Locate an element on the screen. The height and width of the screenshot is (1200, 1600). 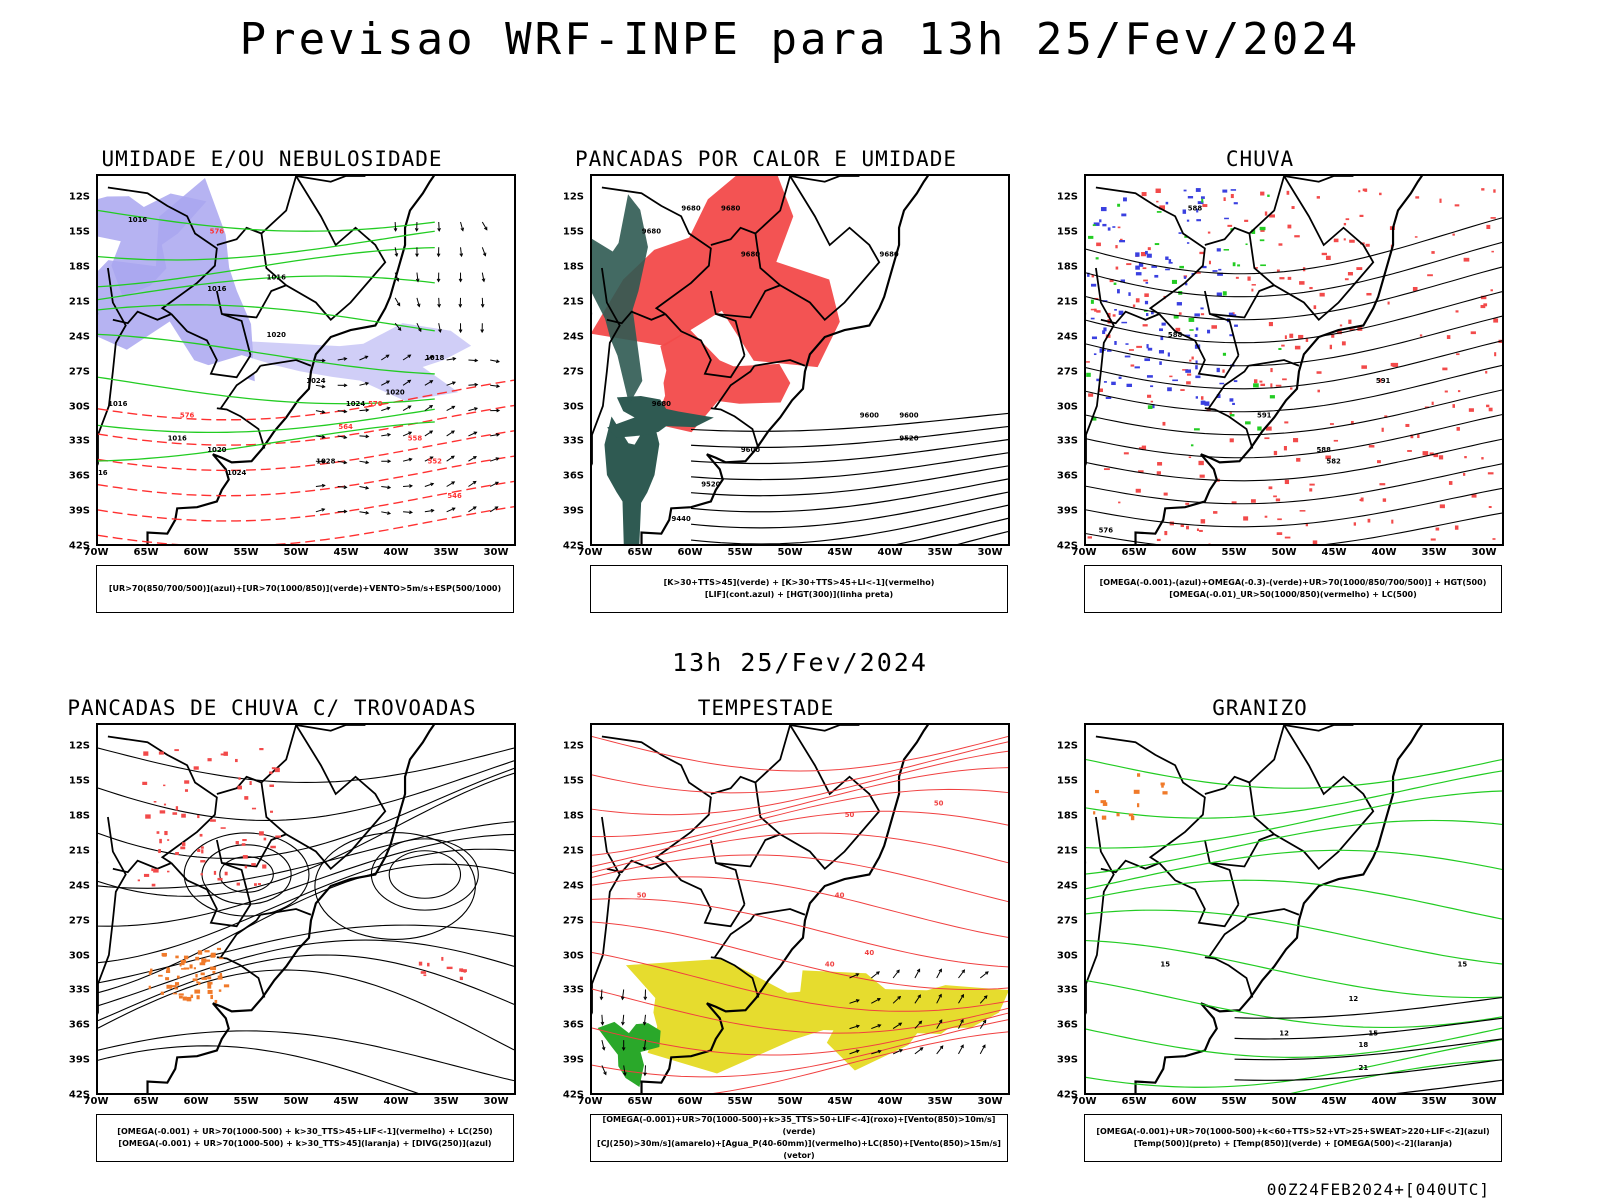
height-label: 9680 is located at coordinates (690, 209).